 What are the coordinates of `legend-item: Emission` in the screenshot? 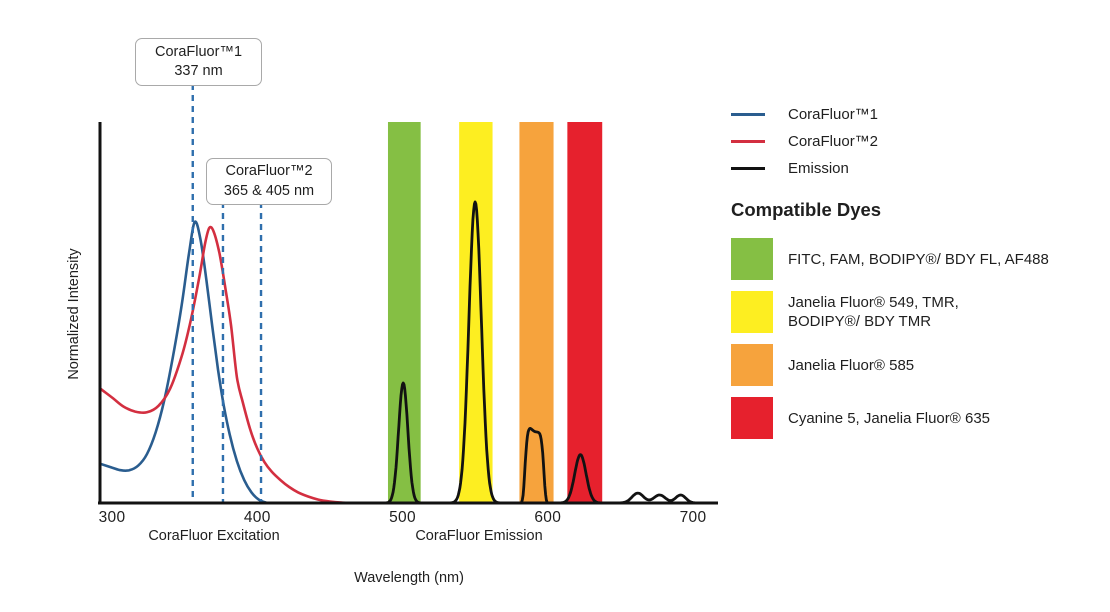 It's located at (804, 168).